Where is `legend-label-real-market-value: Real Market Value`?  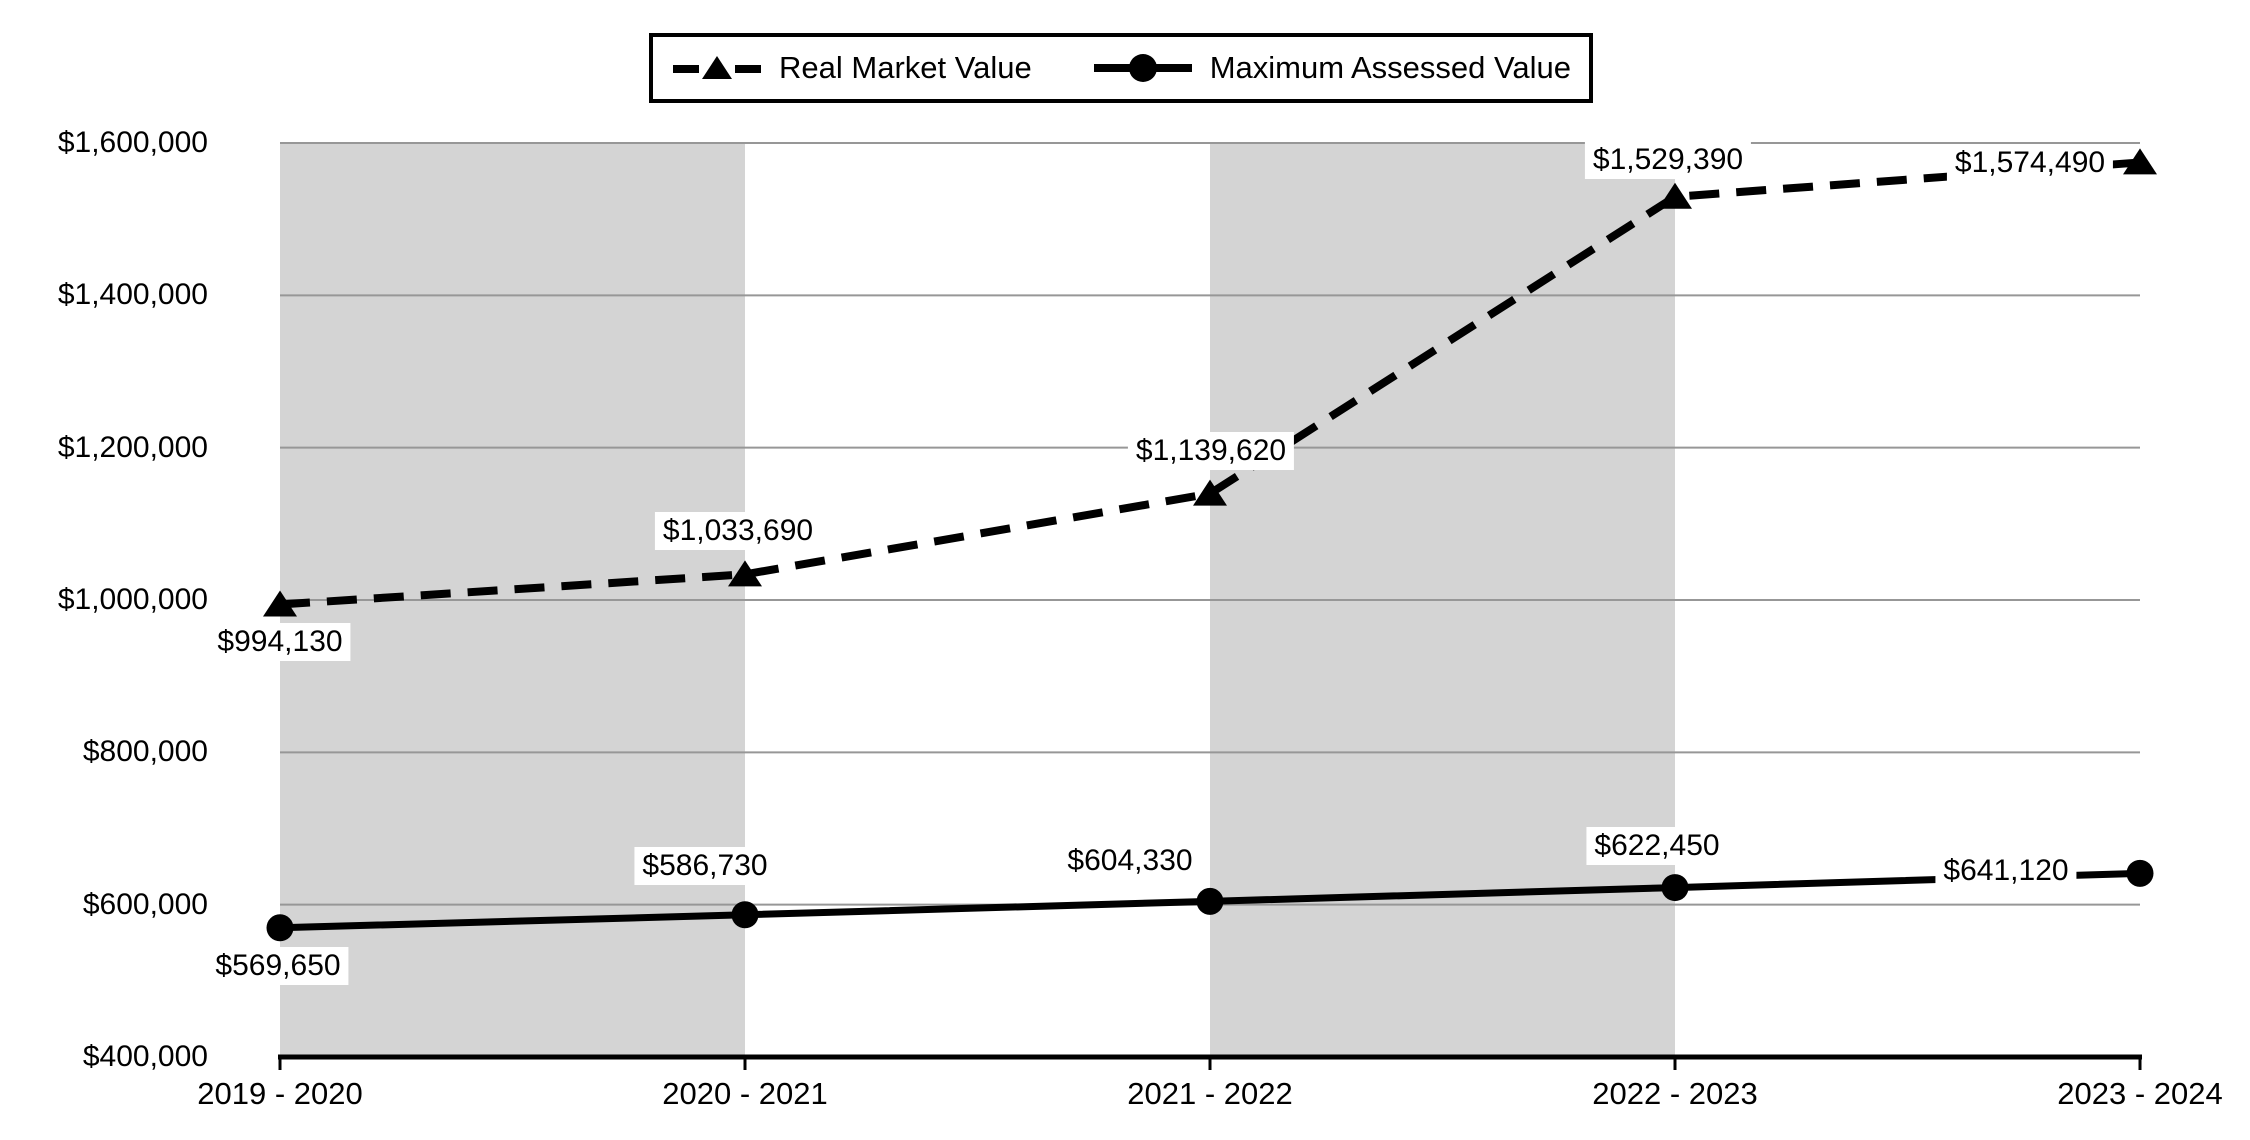 legend-label-real-market-value: Real Market Value is located at coordinates (905, 67).